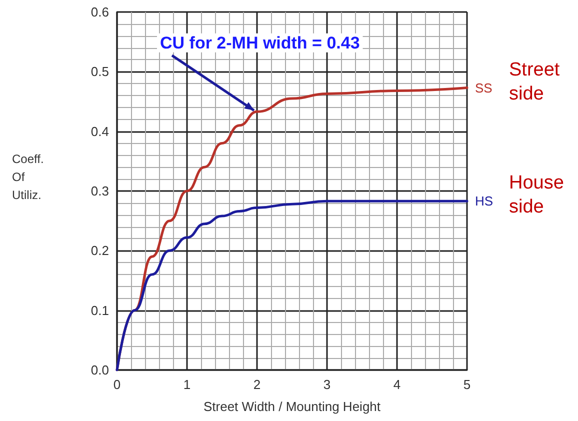  I want to click on x-axis-title: Street Width / Mounting Height, so click(292, 406).